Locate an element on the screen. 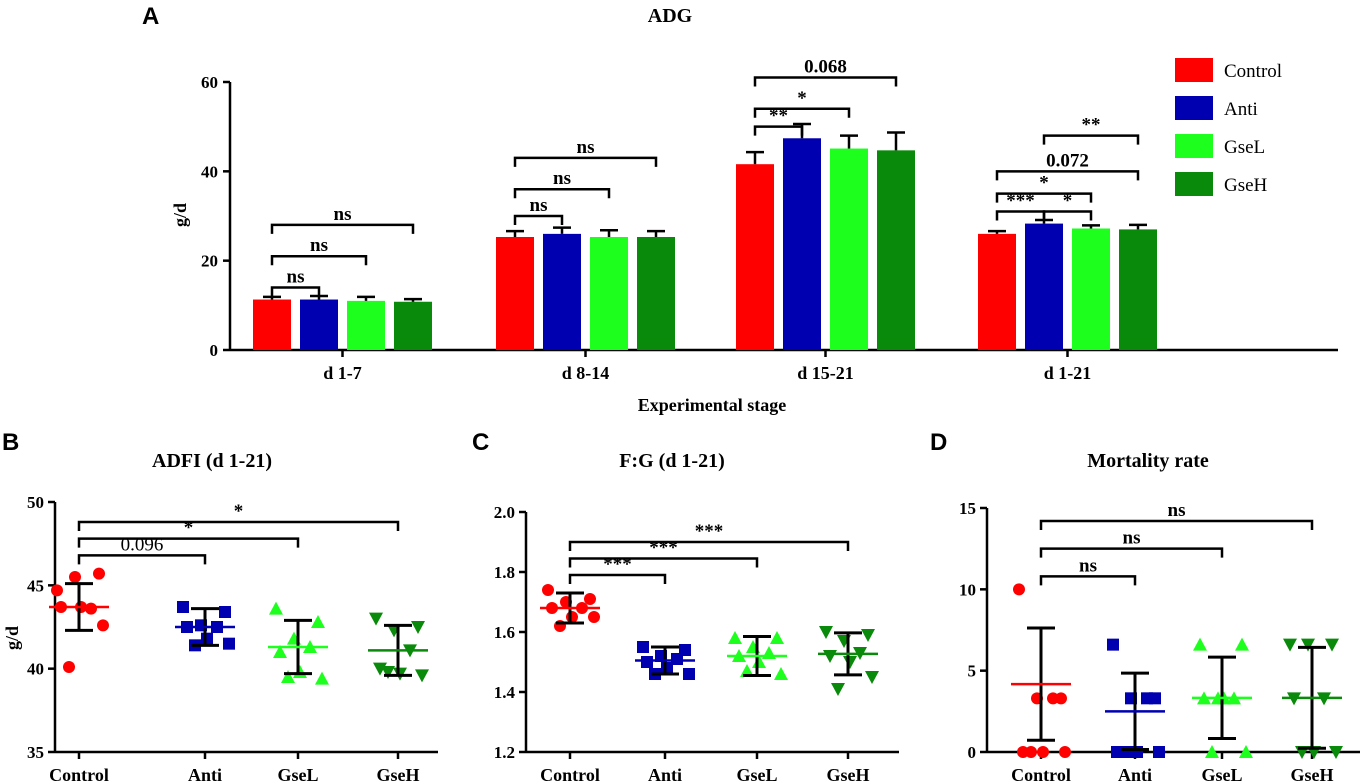 Image resolution: width=1361 pixels, height=783 pixels. panel-a-annotation-1-bracket is located at coordinates (319, 260).